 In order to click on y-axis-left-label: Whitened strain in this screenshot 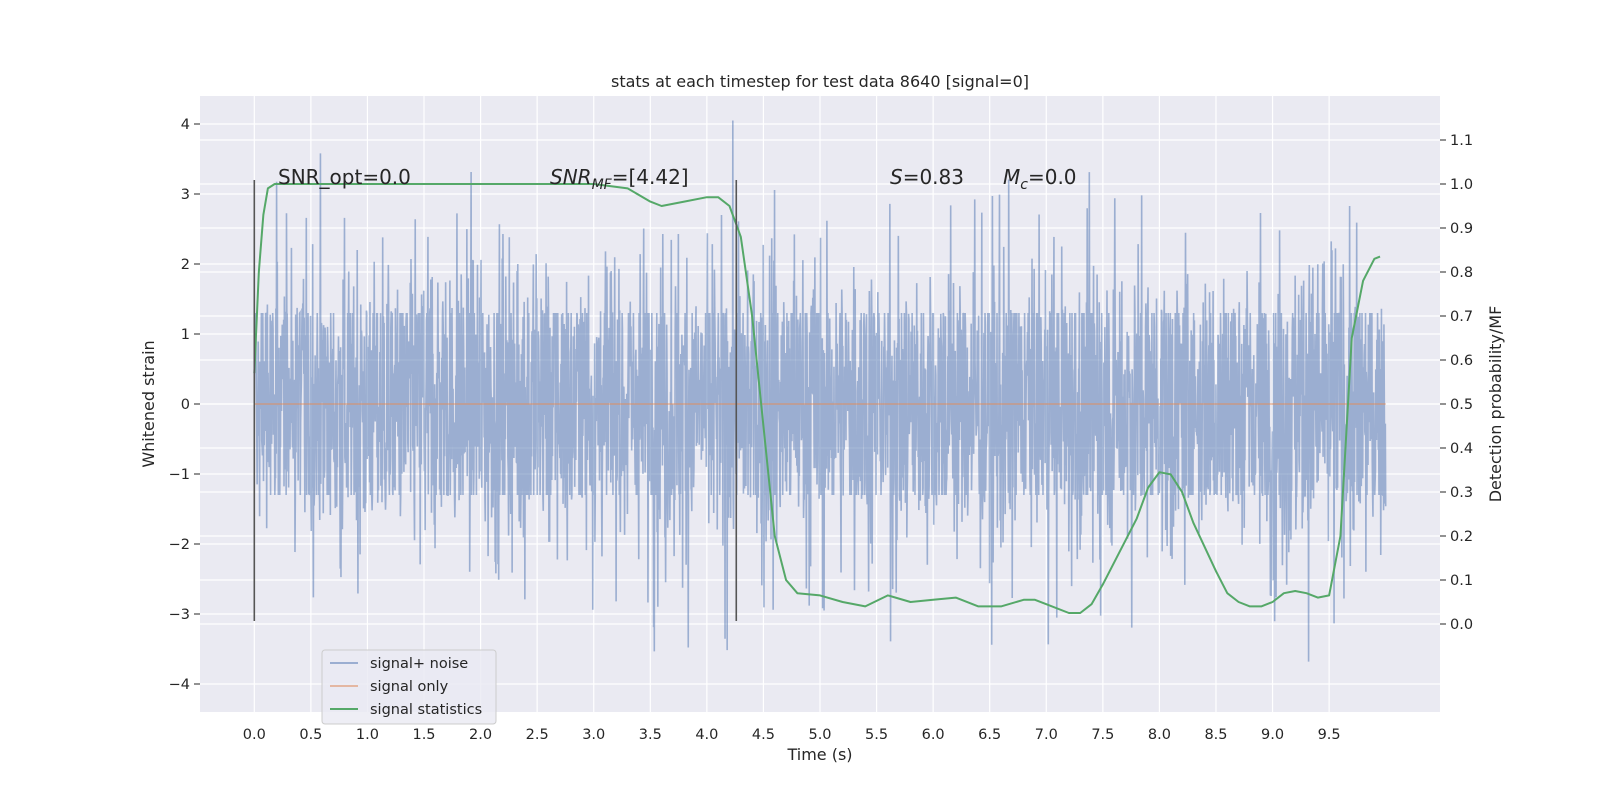, I will do `click(148, 403)`.